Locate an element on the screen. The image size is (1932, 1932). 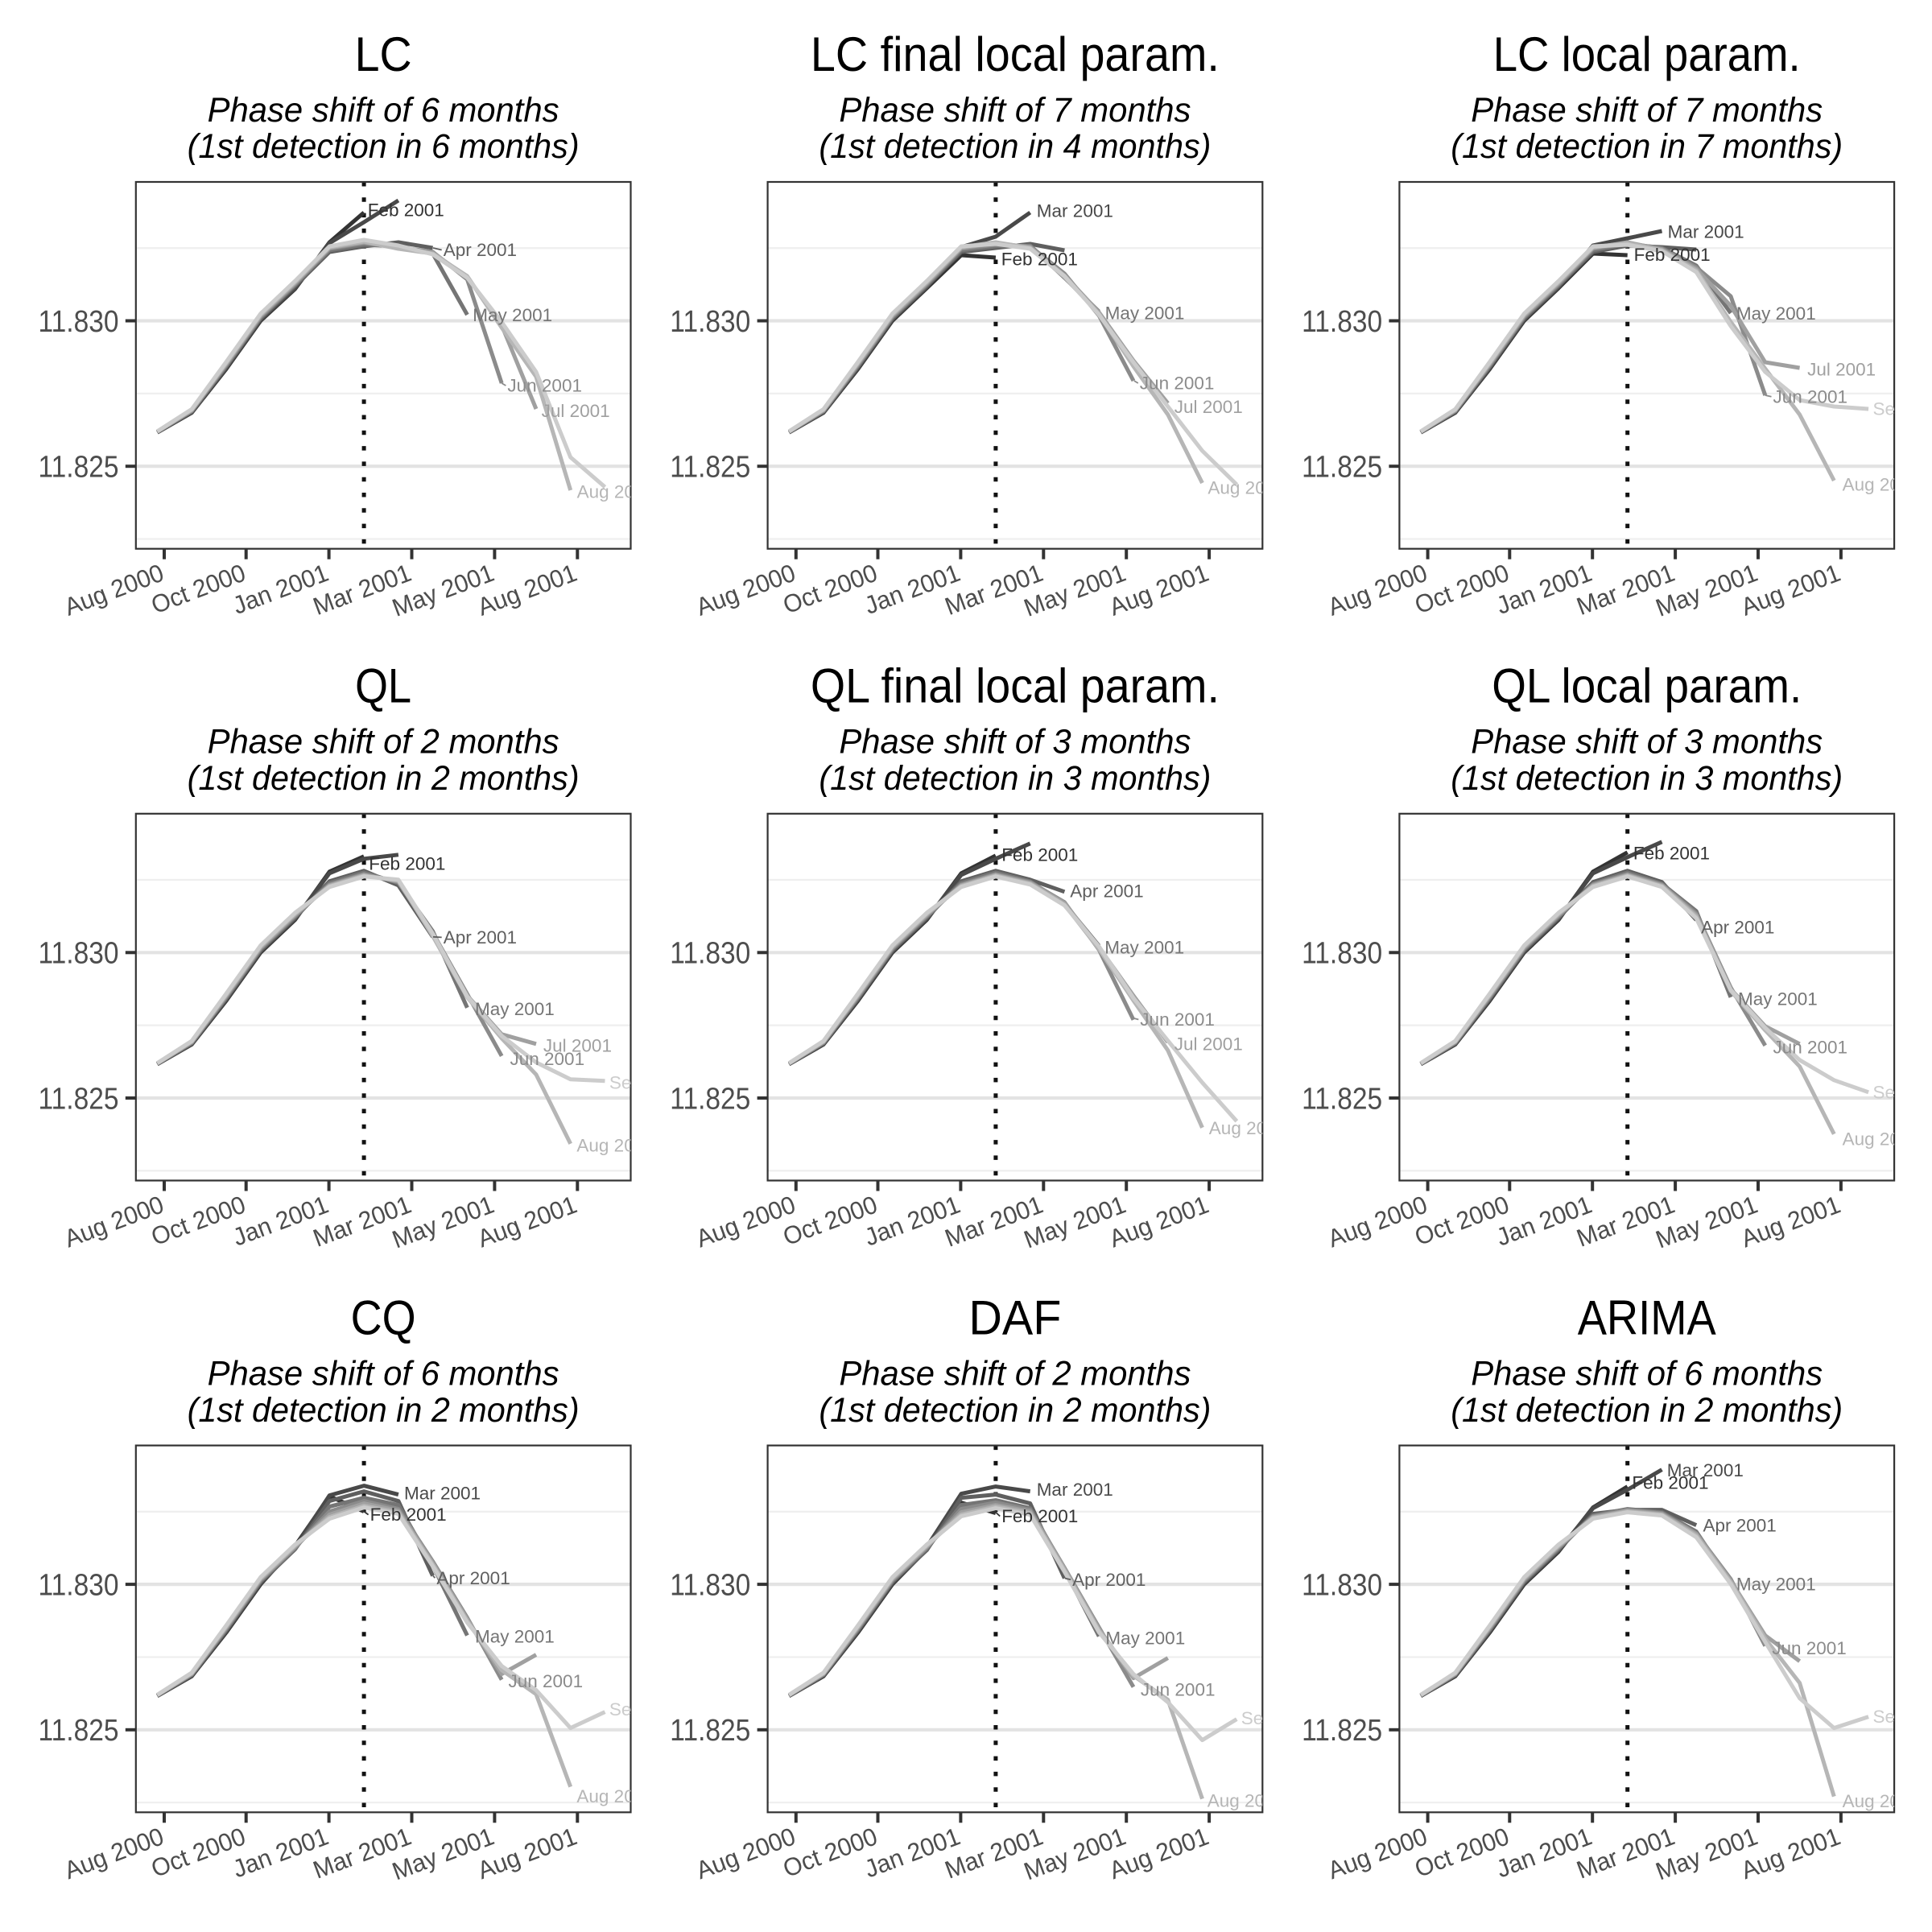
svg-text: LC is located at coordinates (383, 54).